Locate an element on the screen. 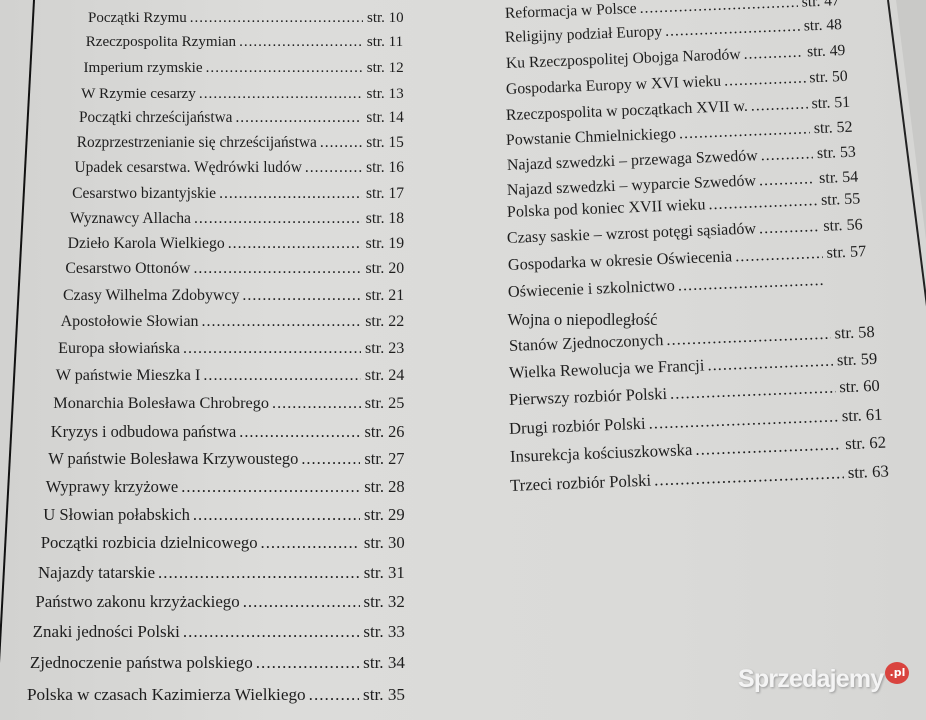 The height and width of the screenshot is (720, 926). toc-entry-title: Znaki jedności Polski is located at coordinates (106, 632).